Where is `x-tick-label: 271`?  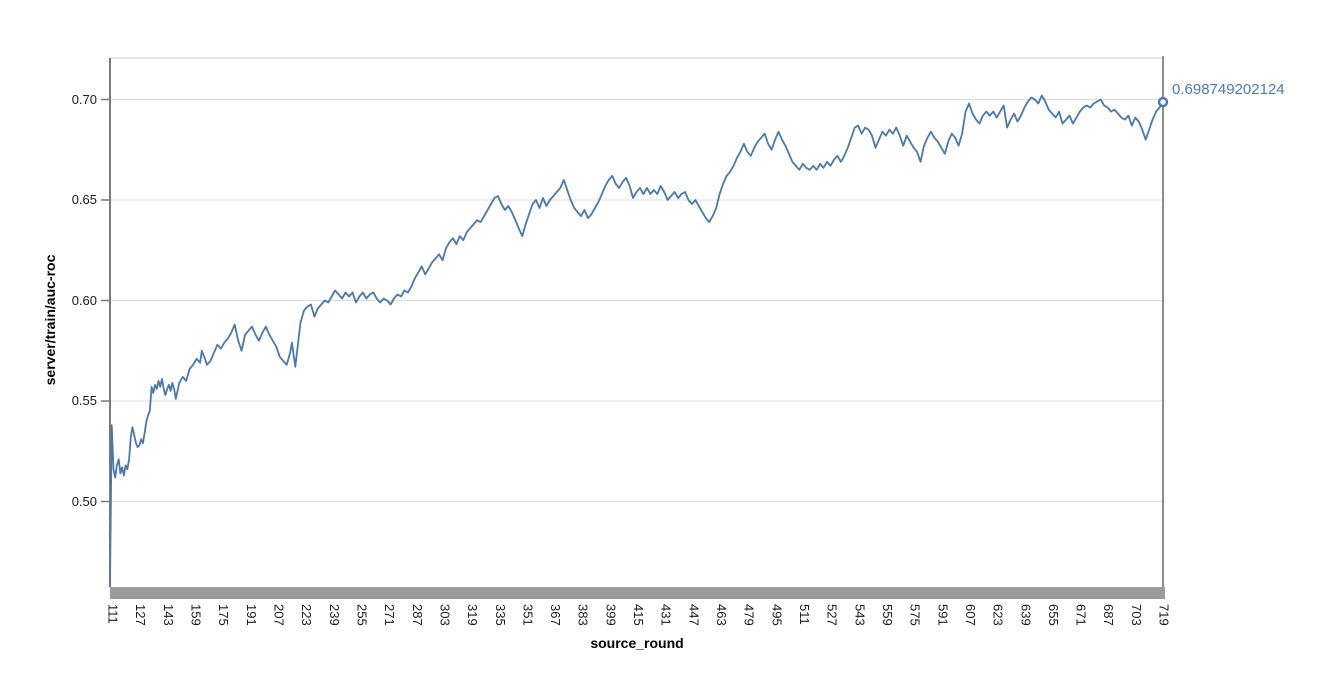
x-tick-label: 271 is located at coordinates (389, 615).